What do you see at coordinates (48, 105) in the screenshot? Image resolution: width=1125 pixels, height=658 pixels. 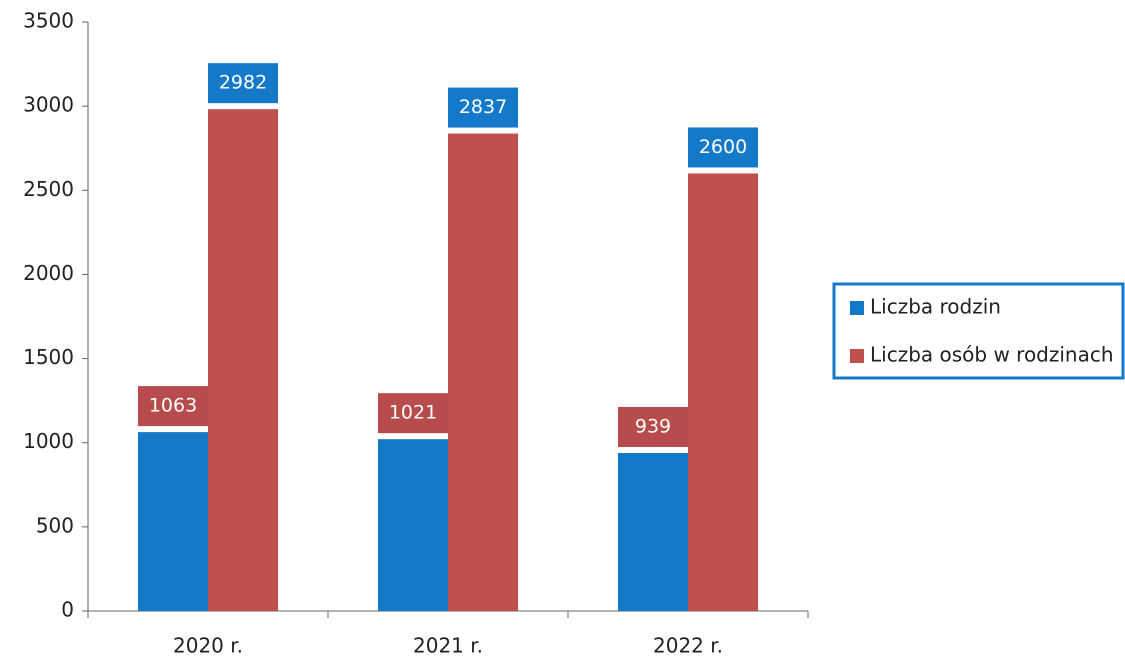 I see `y-tick-label: 3000` at bounding box center [48, 105].